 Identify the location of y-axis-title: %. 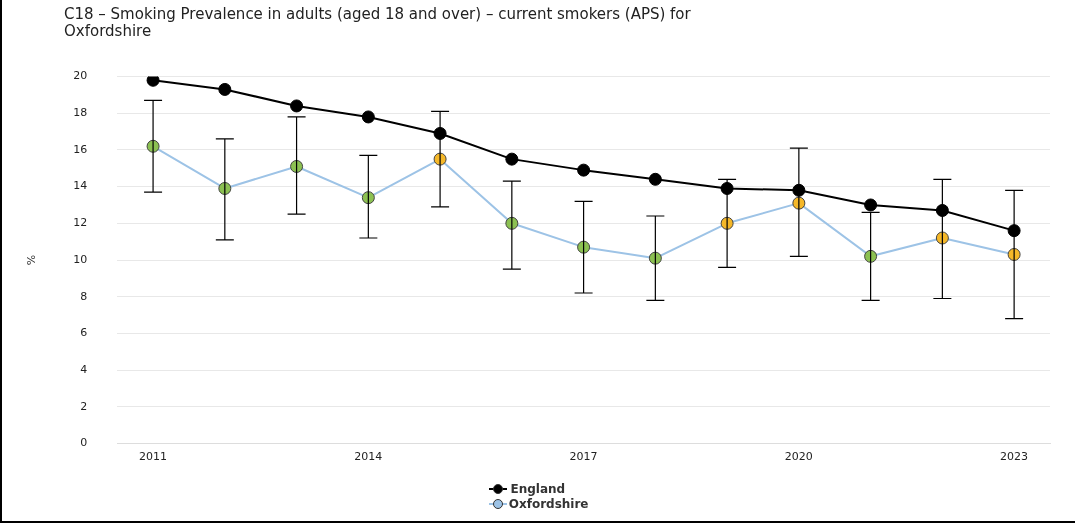
(32, 260).